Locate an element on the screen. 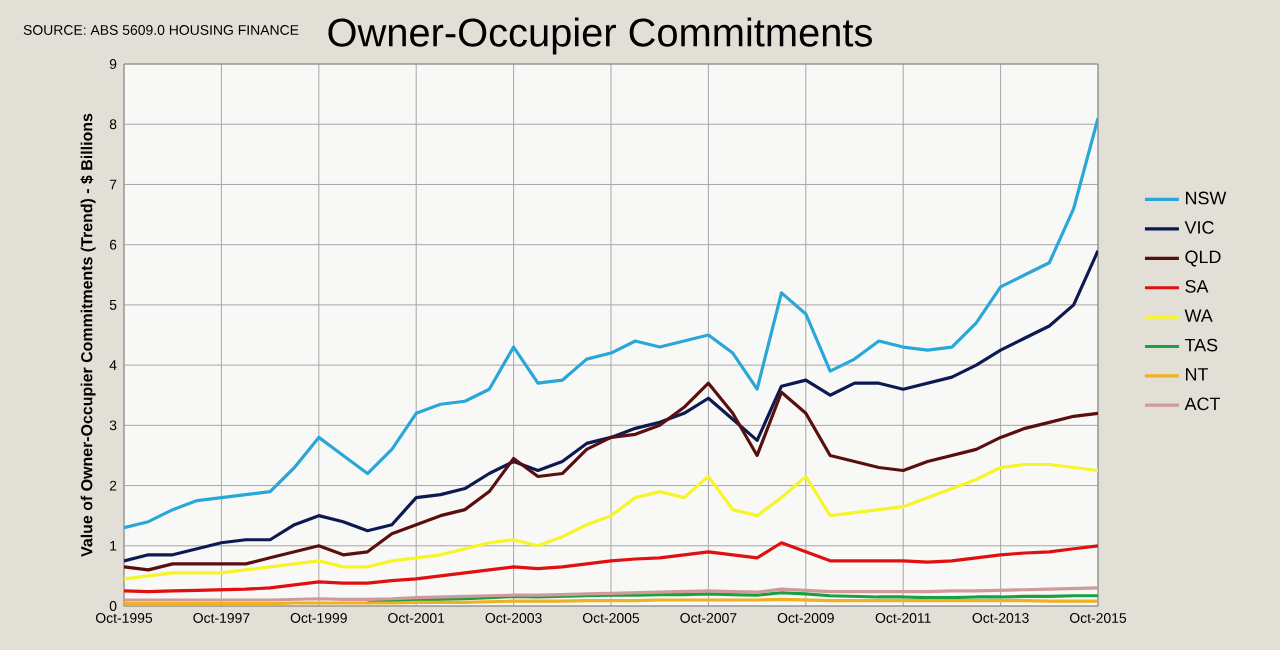  legend-label: ACT is located at coordinates (1202, 404).